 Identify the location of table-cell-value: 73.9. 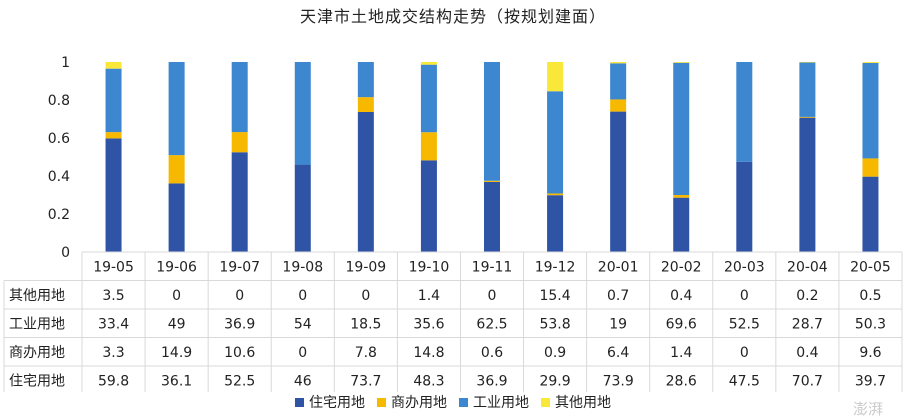
(618, 381).